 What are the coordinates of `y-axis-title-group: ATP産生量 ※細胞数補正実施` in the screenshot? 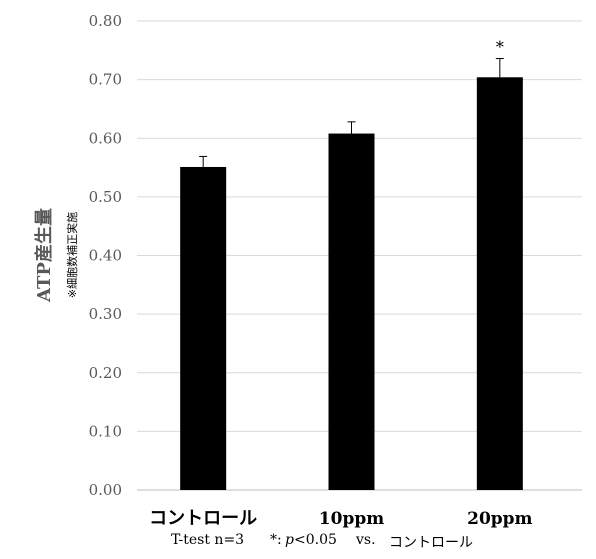 It's located at (56, 255).